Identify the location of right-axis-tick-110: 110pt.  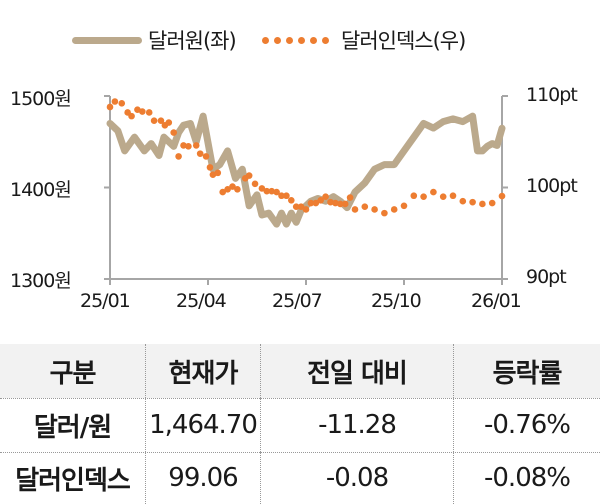
(552, 95).